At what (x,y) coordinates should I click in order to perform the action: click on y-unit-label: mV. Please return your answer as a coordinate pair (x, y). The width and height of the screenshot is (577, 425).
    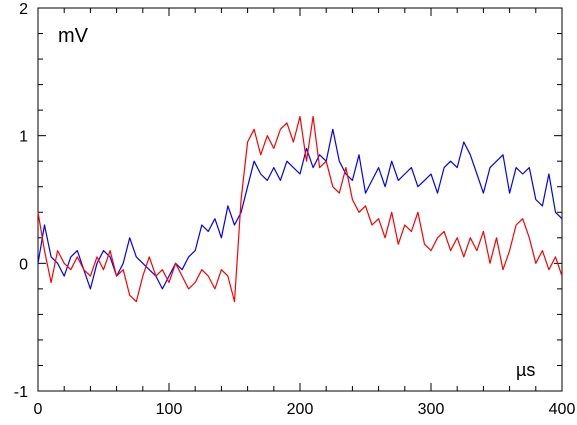
    Looking at the image, I should click on (73, 36).